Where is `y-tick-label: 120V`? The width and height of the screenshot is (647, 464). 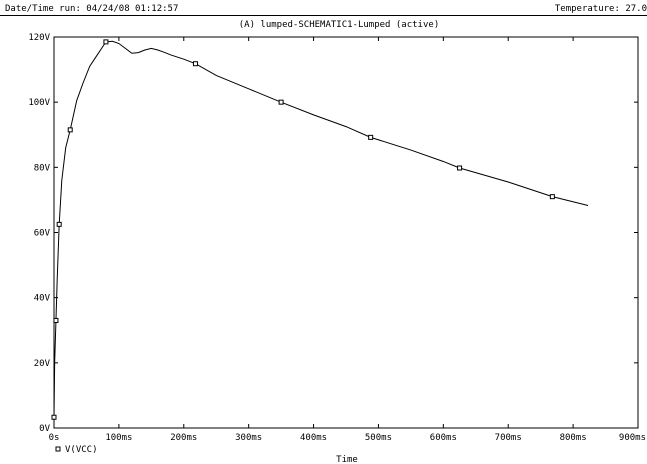
y-tick-label: 120V is located at coordinates (39, 38).